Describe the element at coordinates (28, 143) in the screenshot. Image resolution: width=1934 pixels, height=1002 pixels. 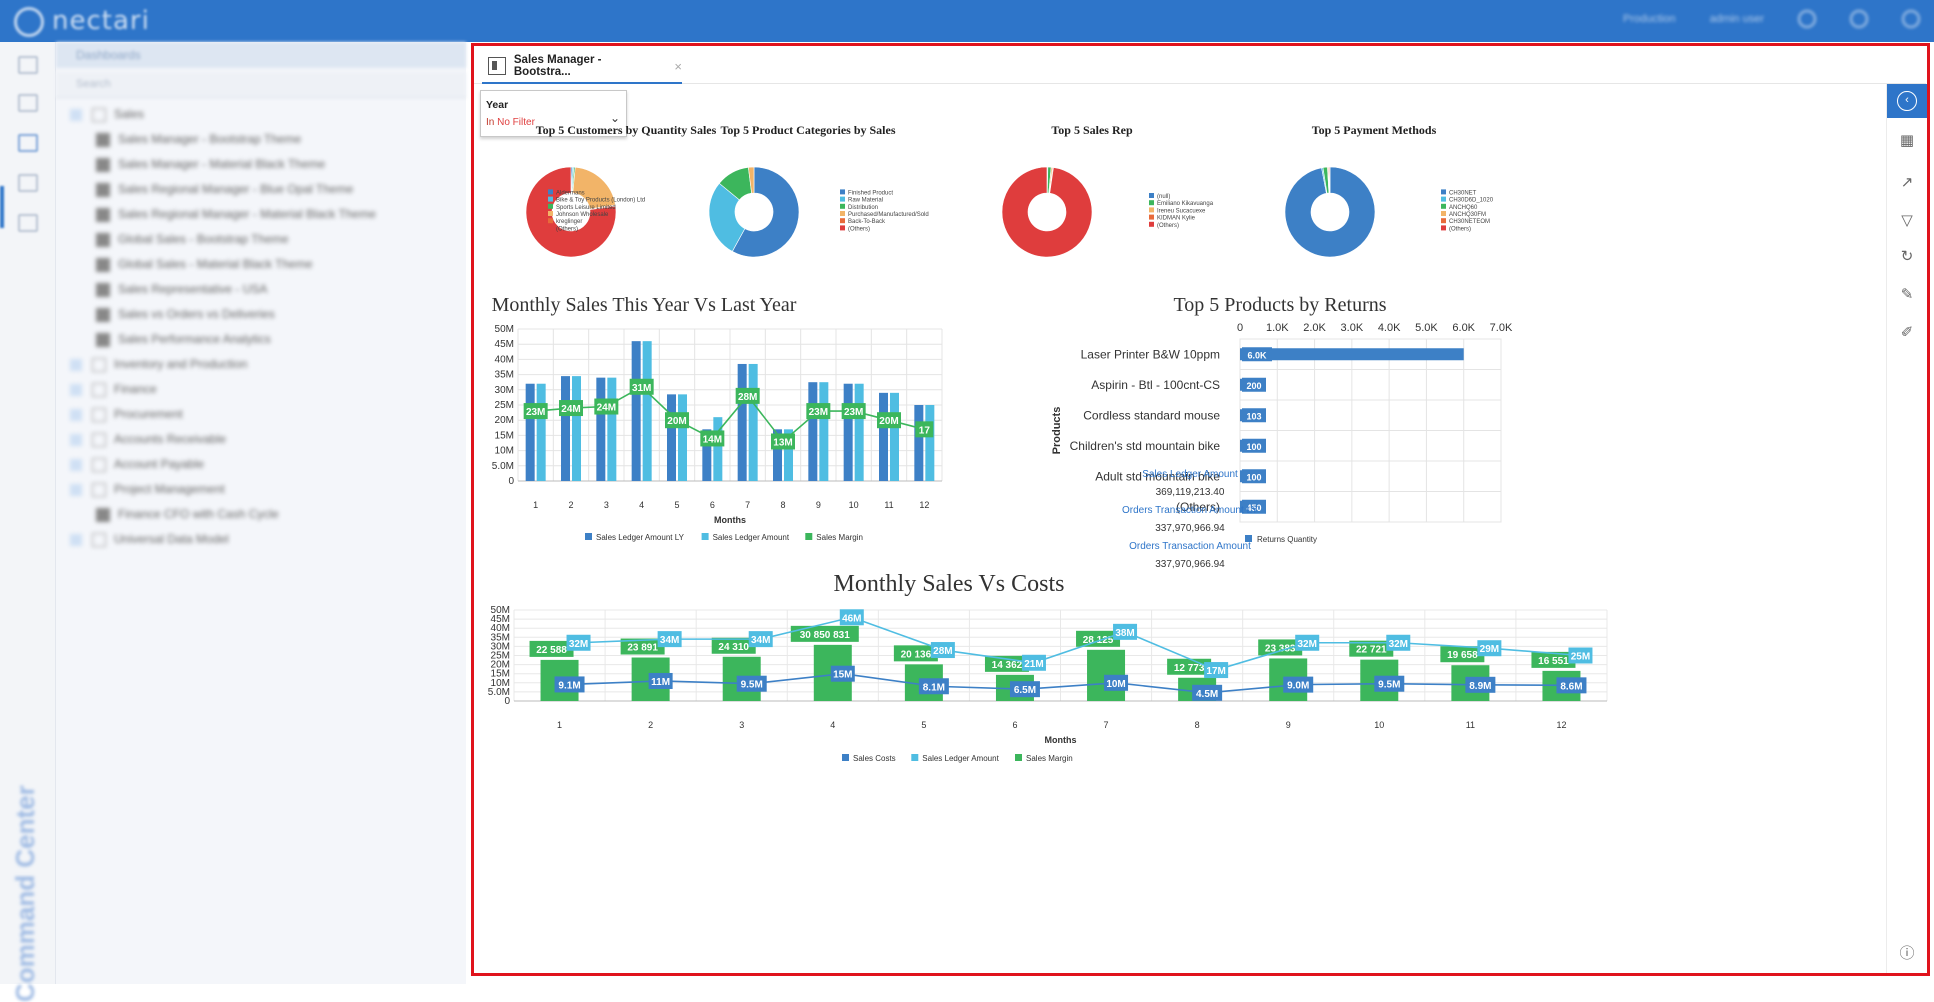
I see `dashboards-icon` at that location.